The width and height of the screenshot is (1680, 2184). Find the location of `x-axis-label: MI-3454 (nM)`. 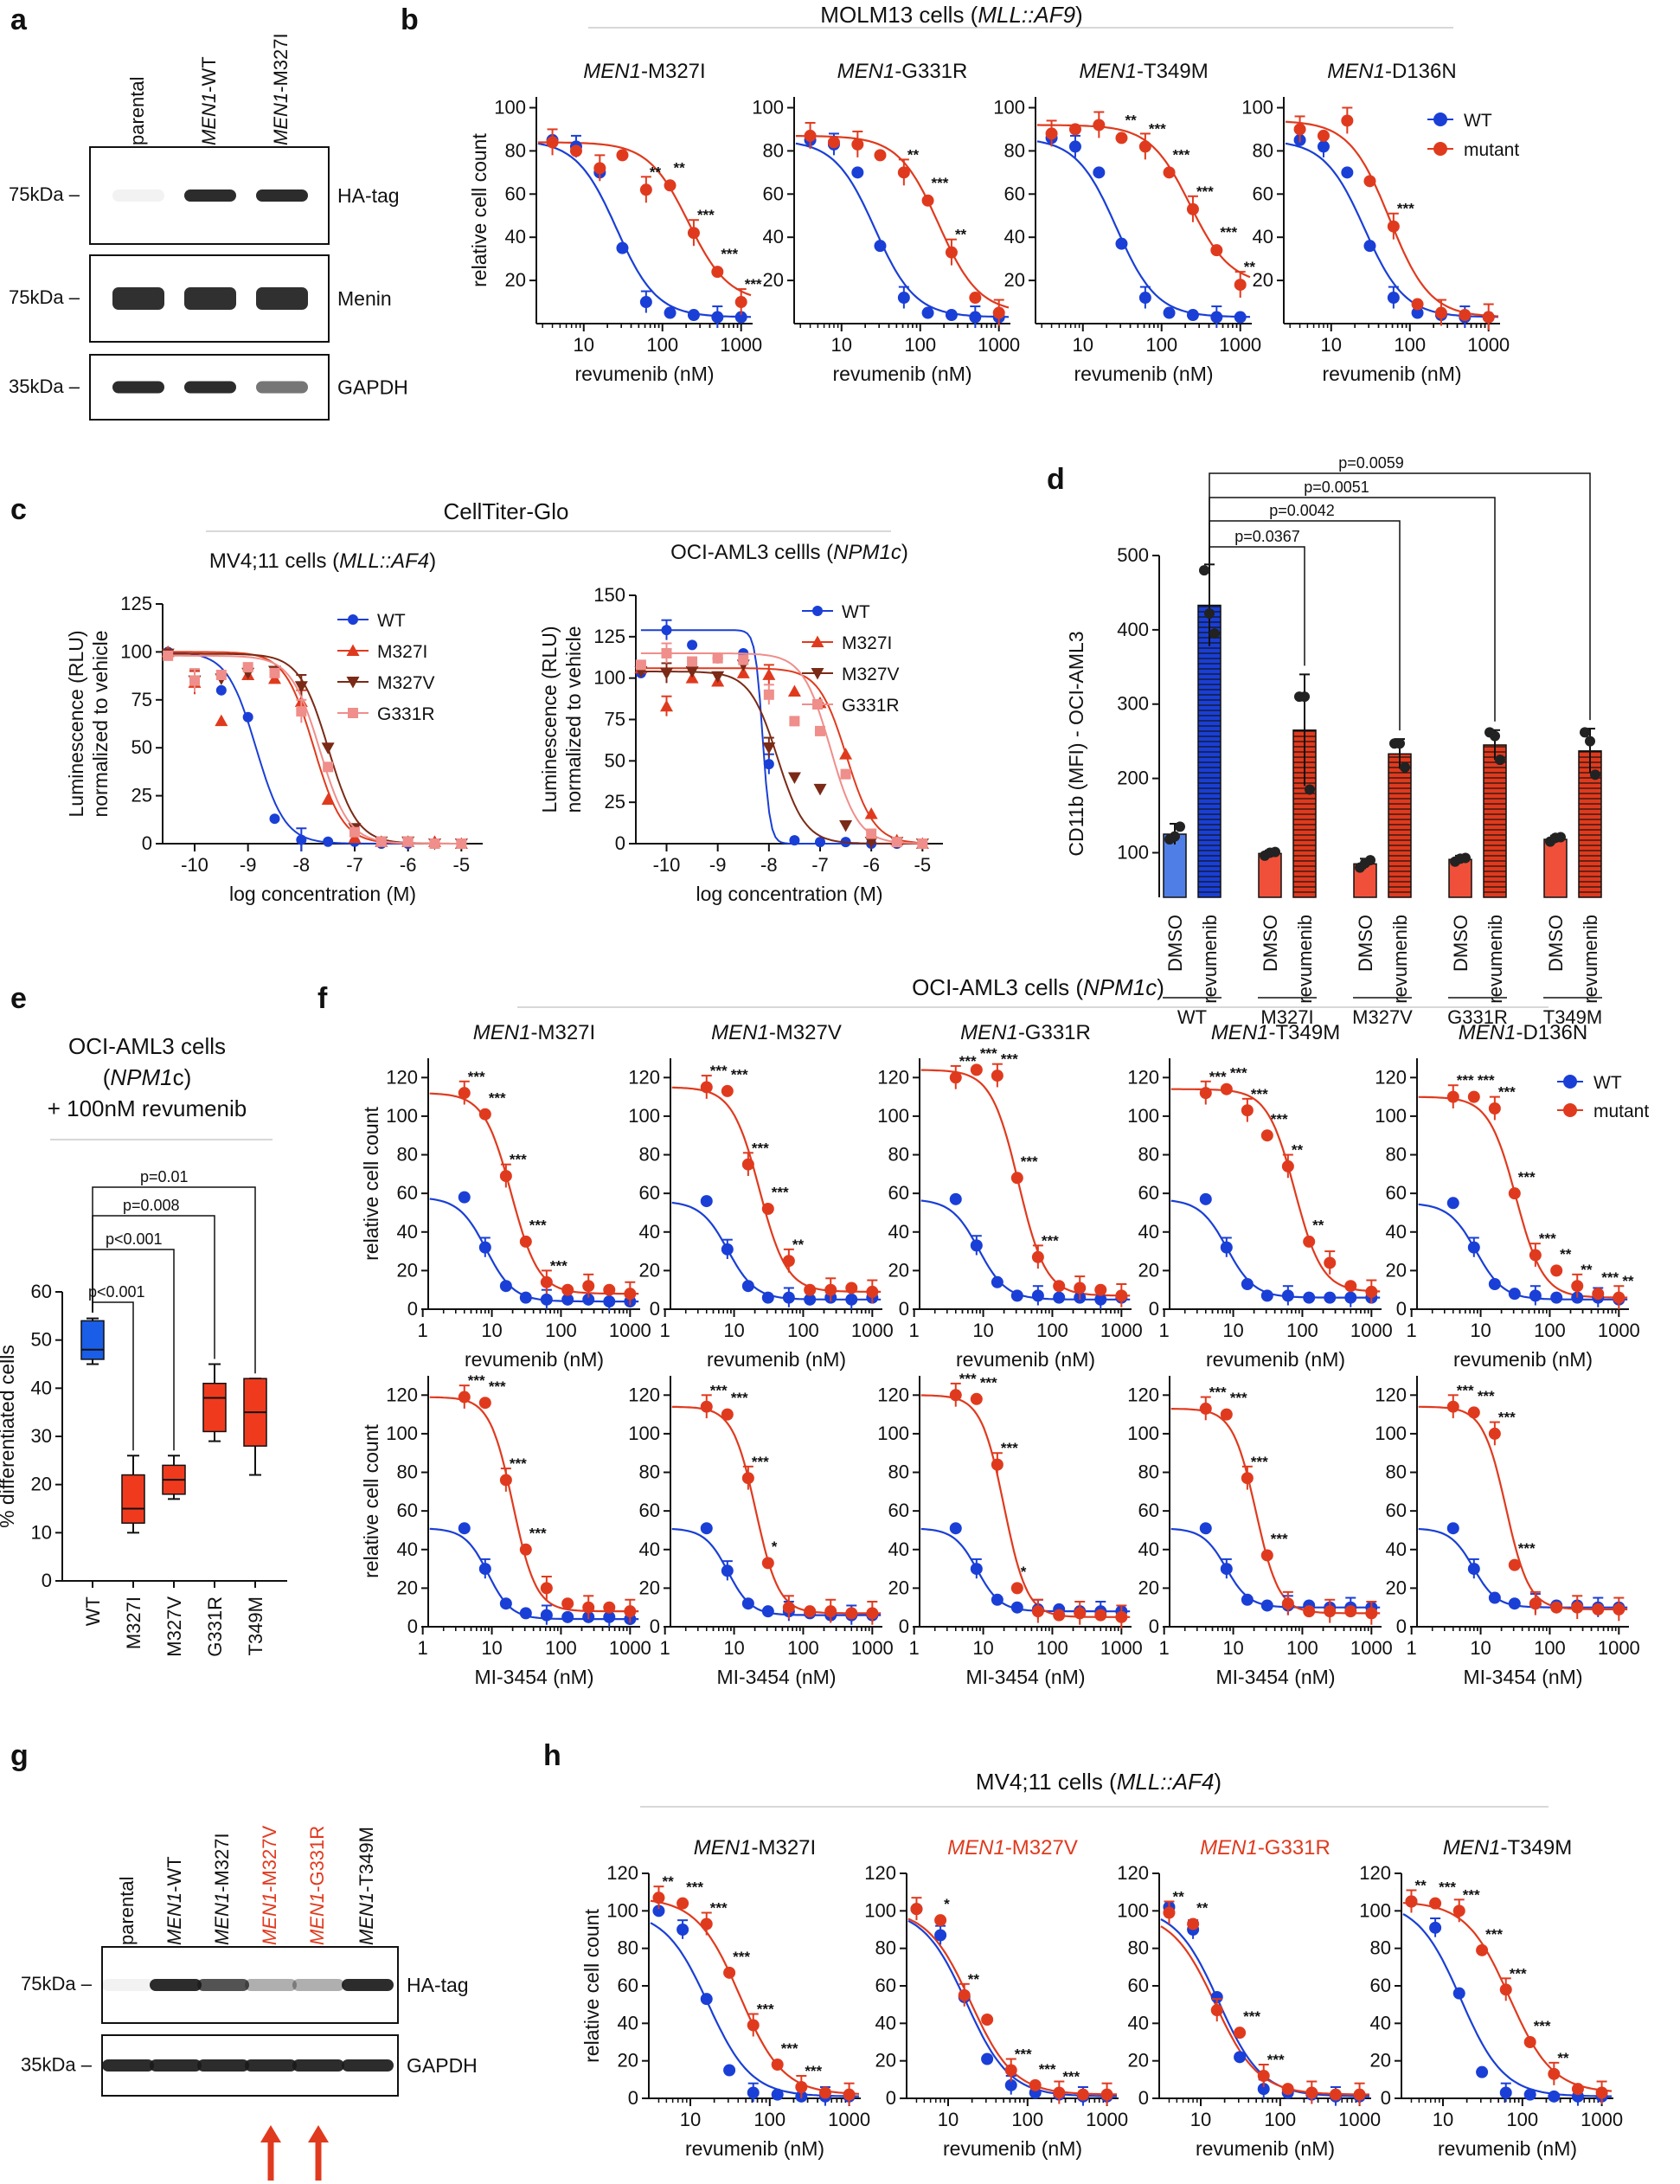

x-axis-label: MI-3454 (nM) is located at coordinates (1275, 1677).